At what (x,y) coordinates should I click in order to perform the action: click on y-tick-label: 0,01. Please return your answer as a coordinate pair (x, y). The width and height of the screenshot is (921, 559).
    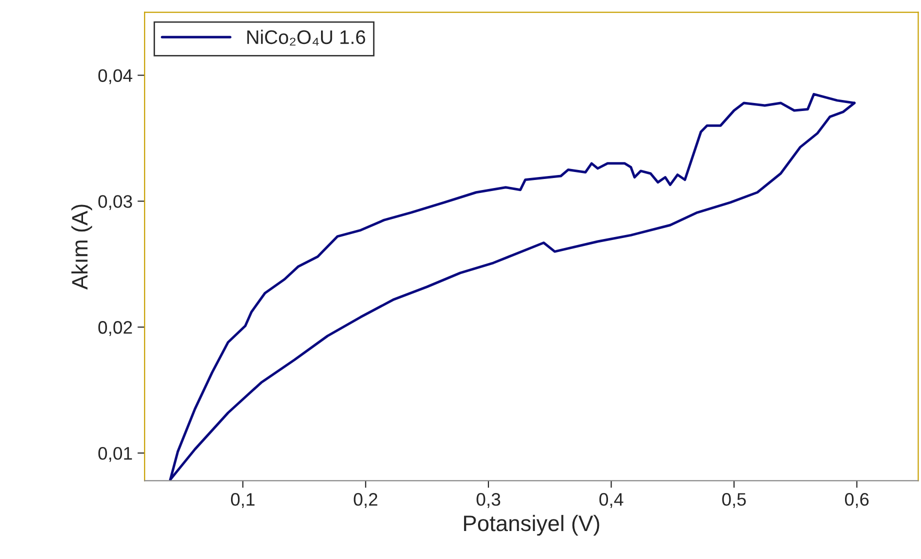
    Looking at the image, I should click on (115, 454).